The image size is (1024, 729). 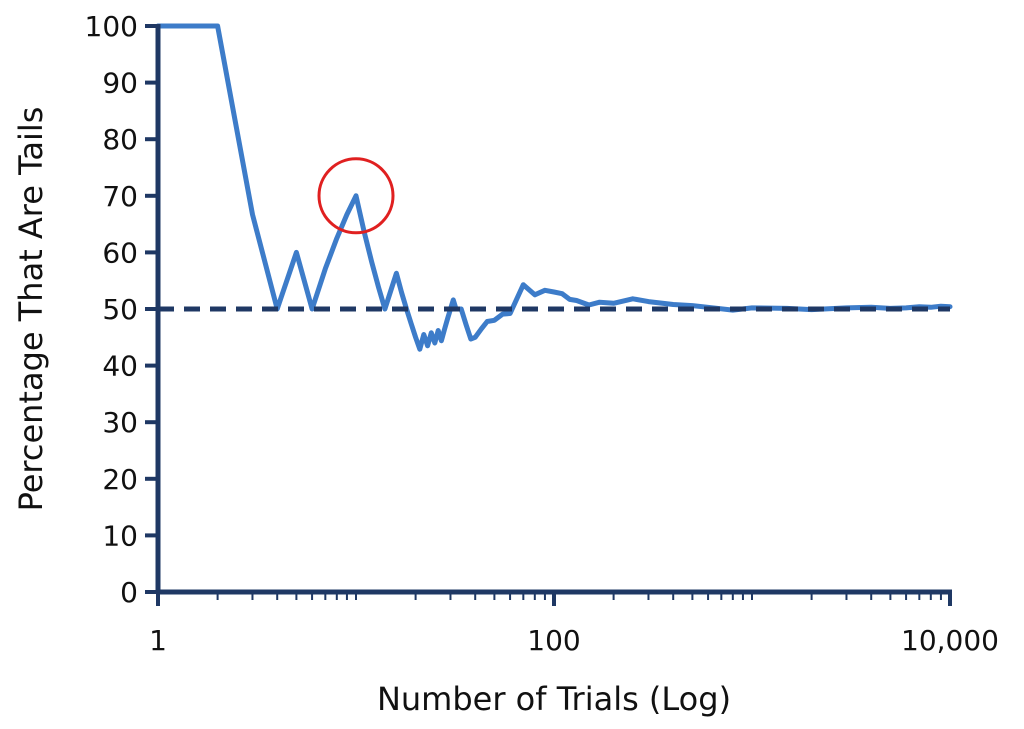 What do you see at coordinates (31, 309) in the screenshot?
I see `y-axis-title: Percentage That Are Tails` at bounding box center [31, 309].